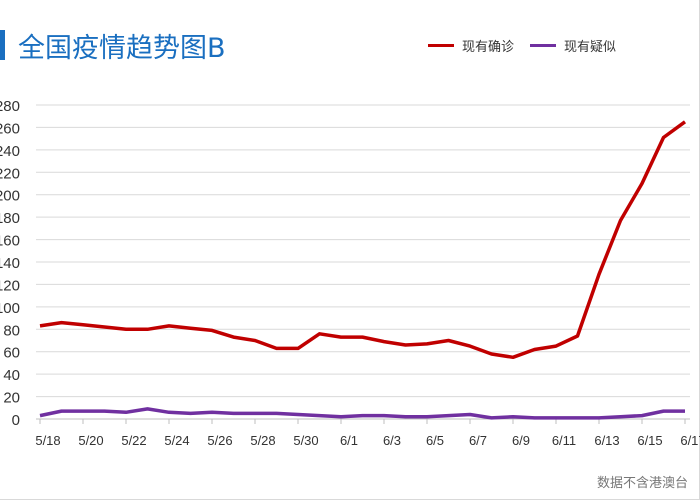 This screenshot has width=700, height=500. Describe the element at coordinates (219, 440) in the screenshot. I see `x-tick-label: 5/26` at that location.